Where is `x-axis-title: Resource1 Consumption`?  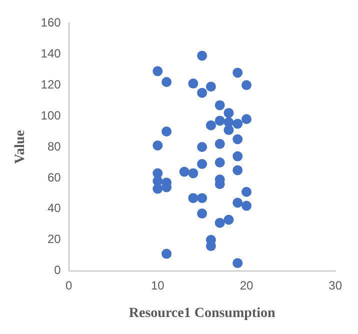 x-axis-title: Resource1 Consumption is located at coordinates (202, 314).